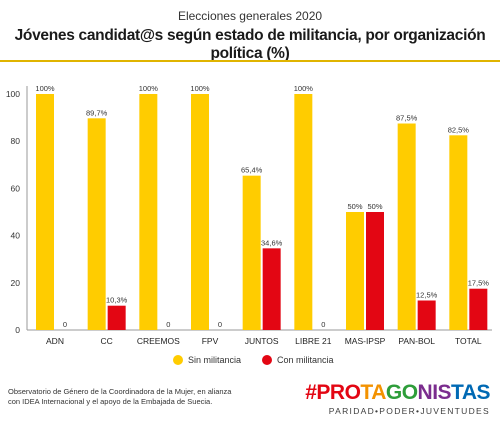  What do you see at coordinates (427, 295) in the screenshot?
I see `data-label-con-militancia: 12,5%` at bounding box center [427, 295].